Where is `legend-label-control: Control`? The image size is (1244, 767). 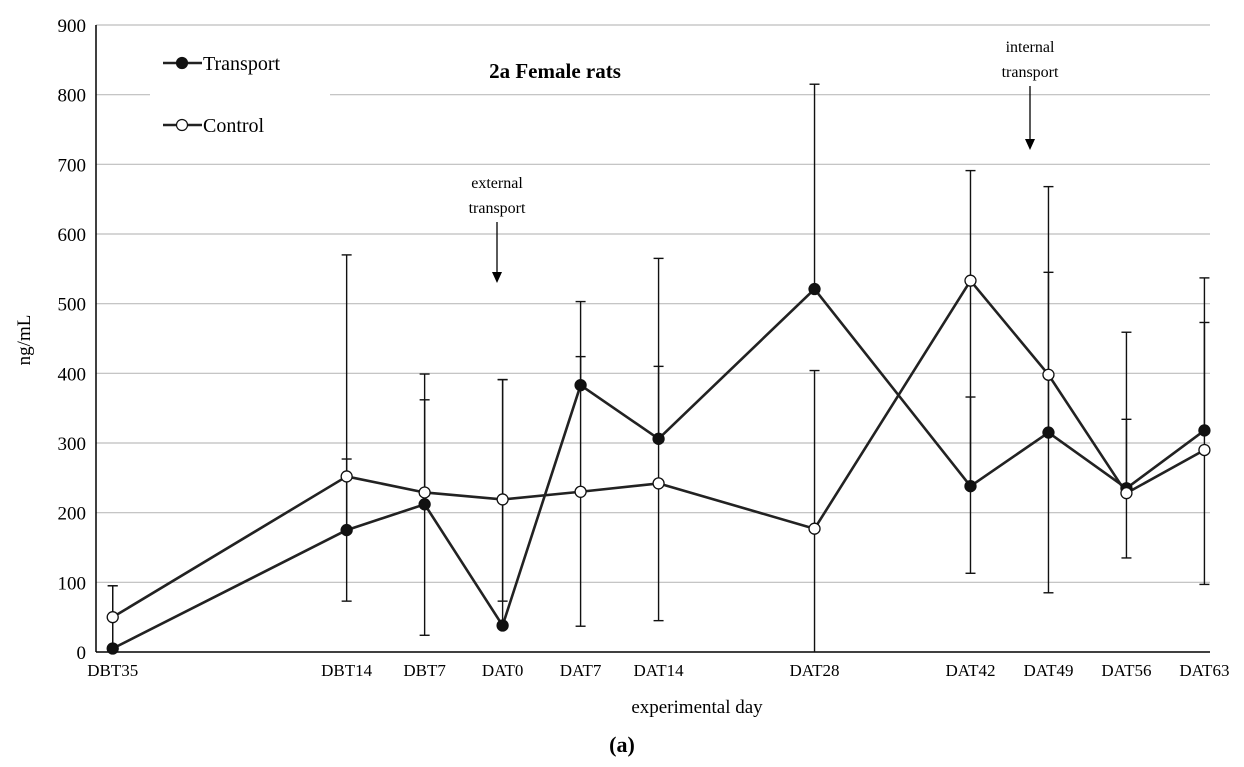 legend-label-control: Control is located at coordinates (234, 126).